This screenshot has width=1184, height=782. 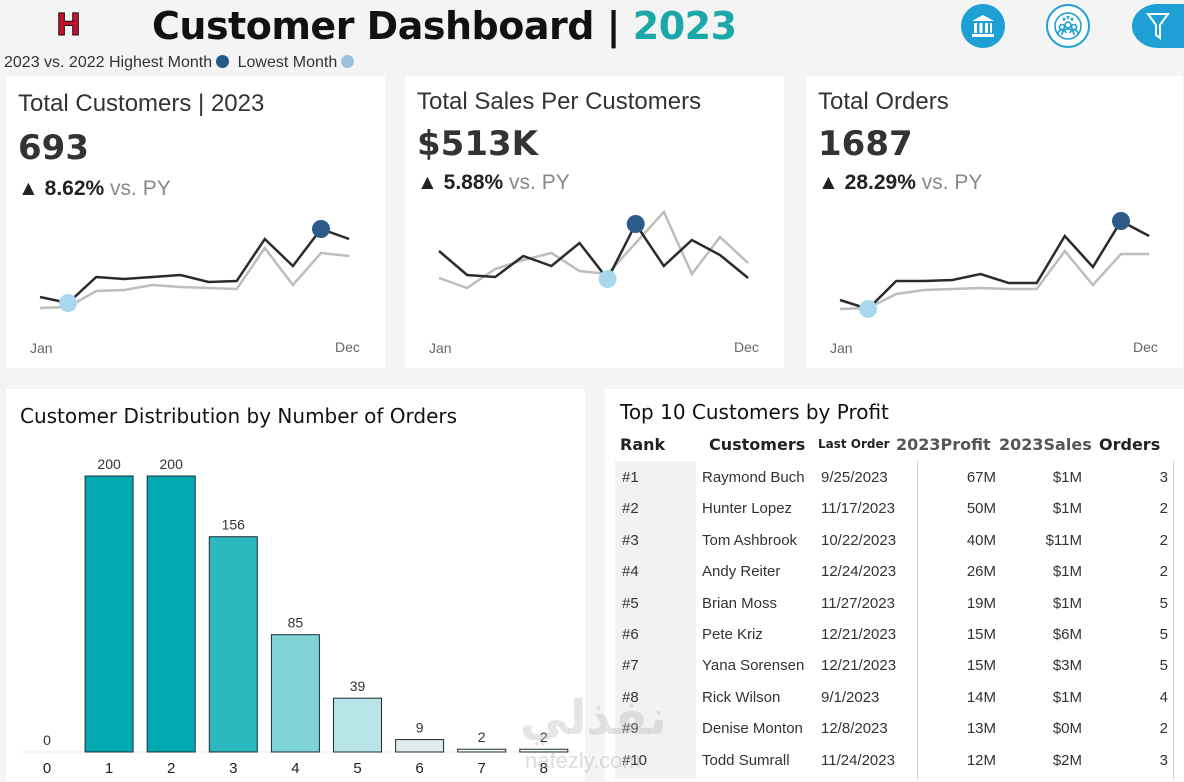 What do you see at coordinates (630, 540) in the screenshot?
I see `rank-cell: #3` at bounding box center [630, 540].